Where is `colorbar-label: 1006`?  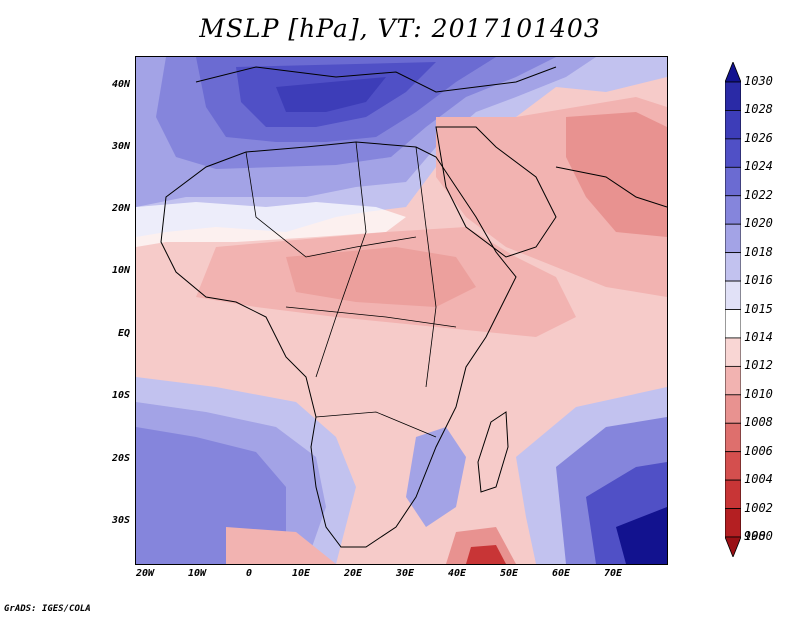 colorbar-label: 1006 is located at coordinates (758, 450).